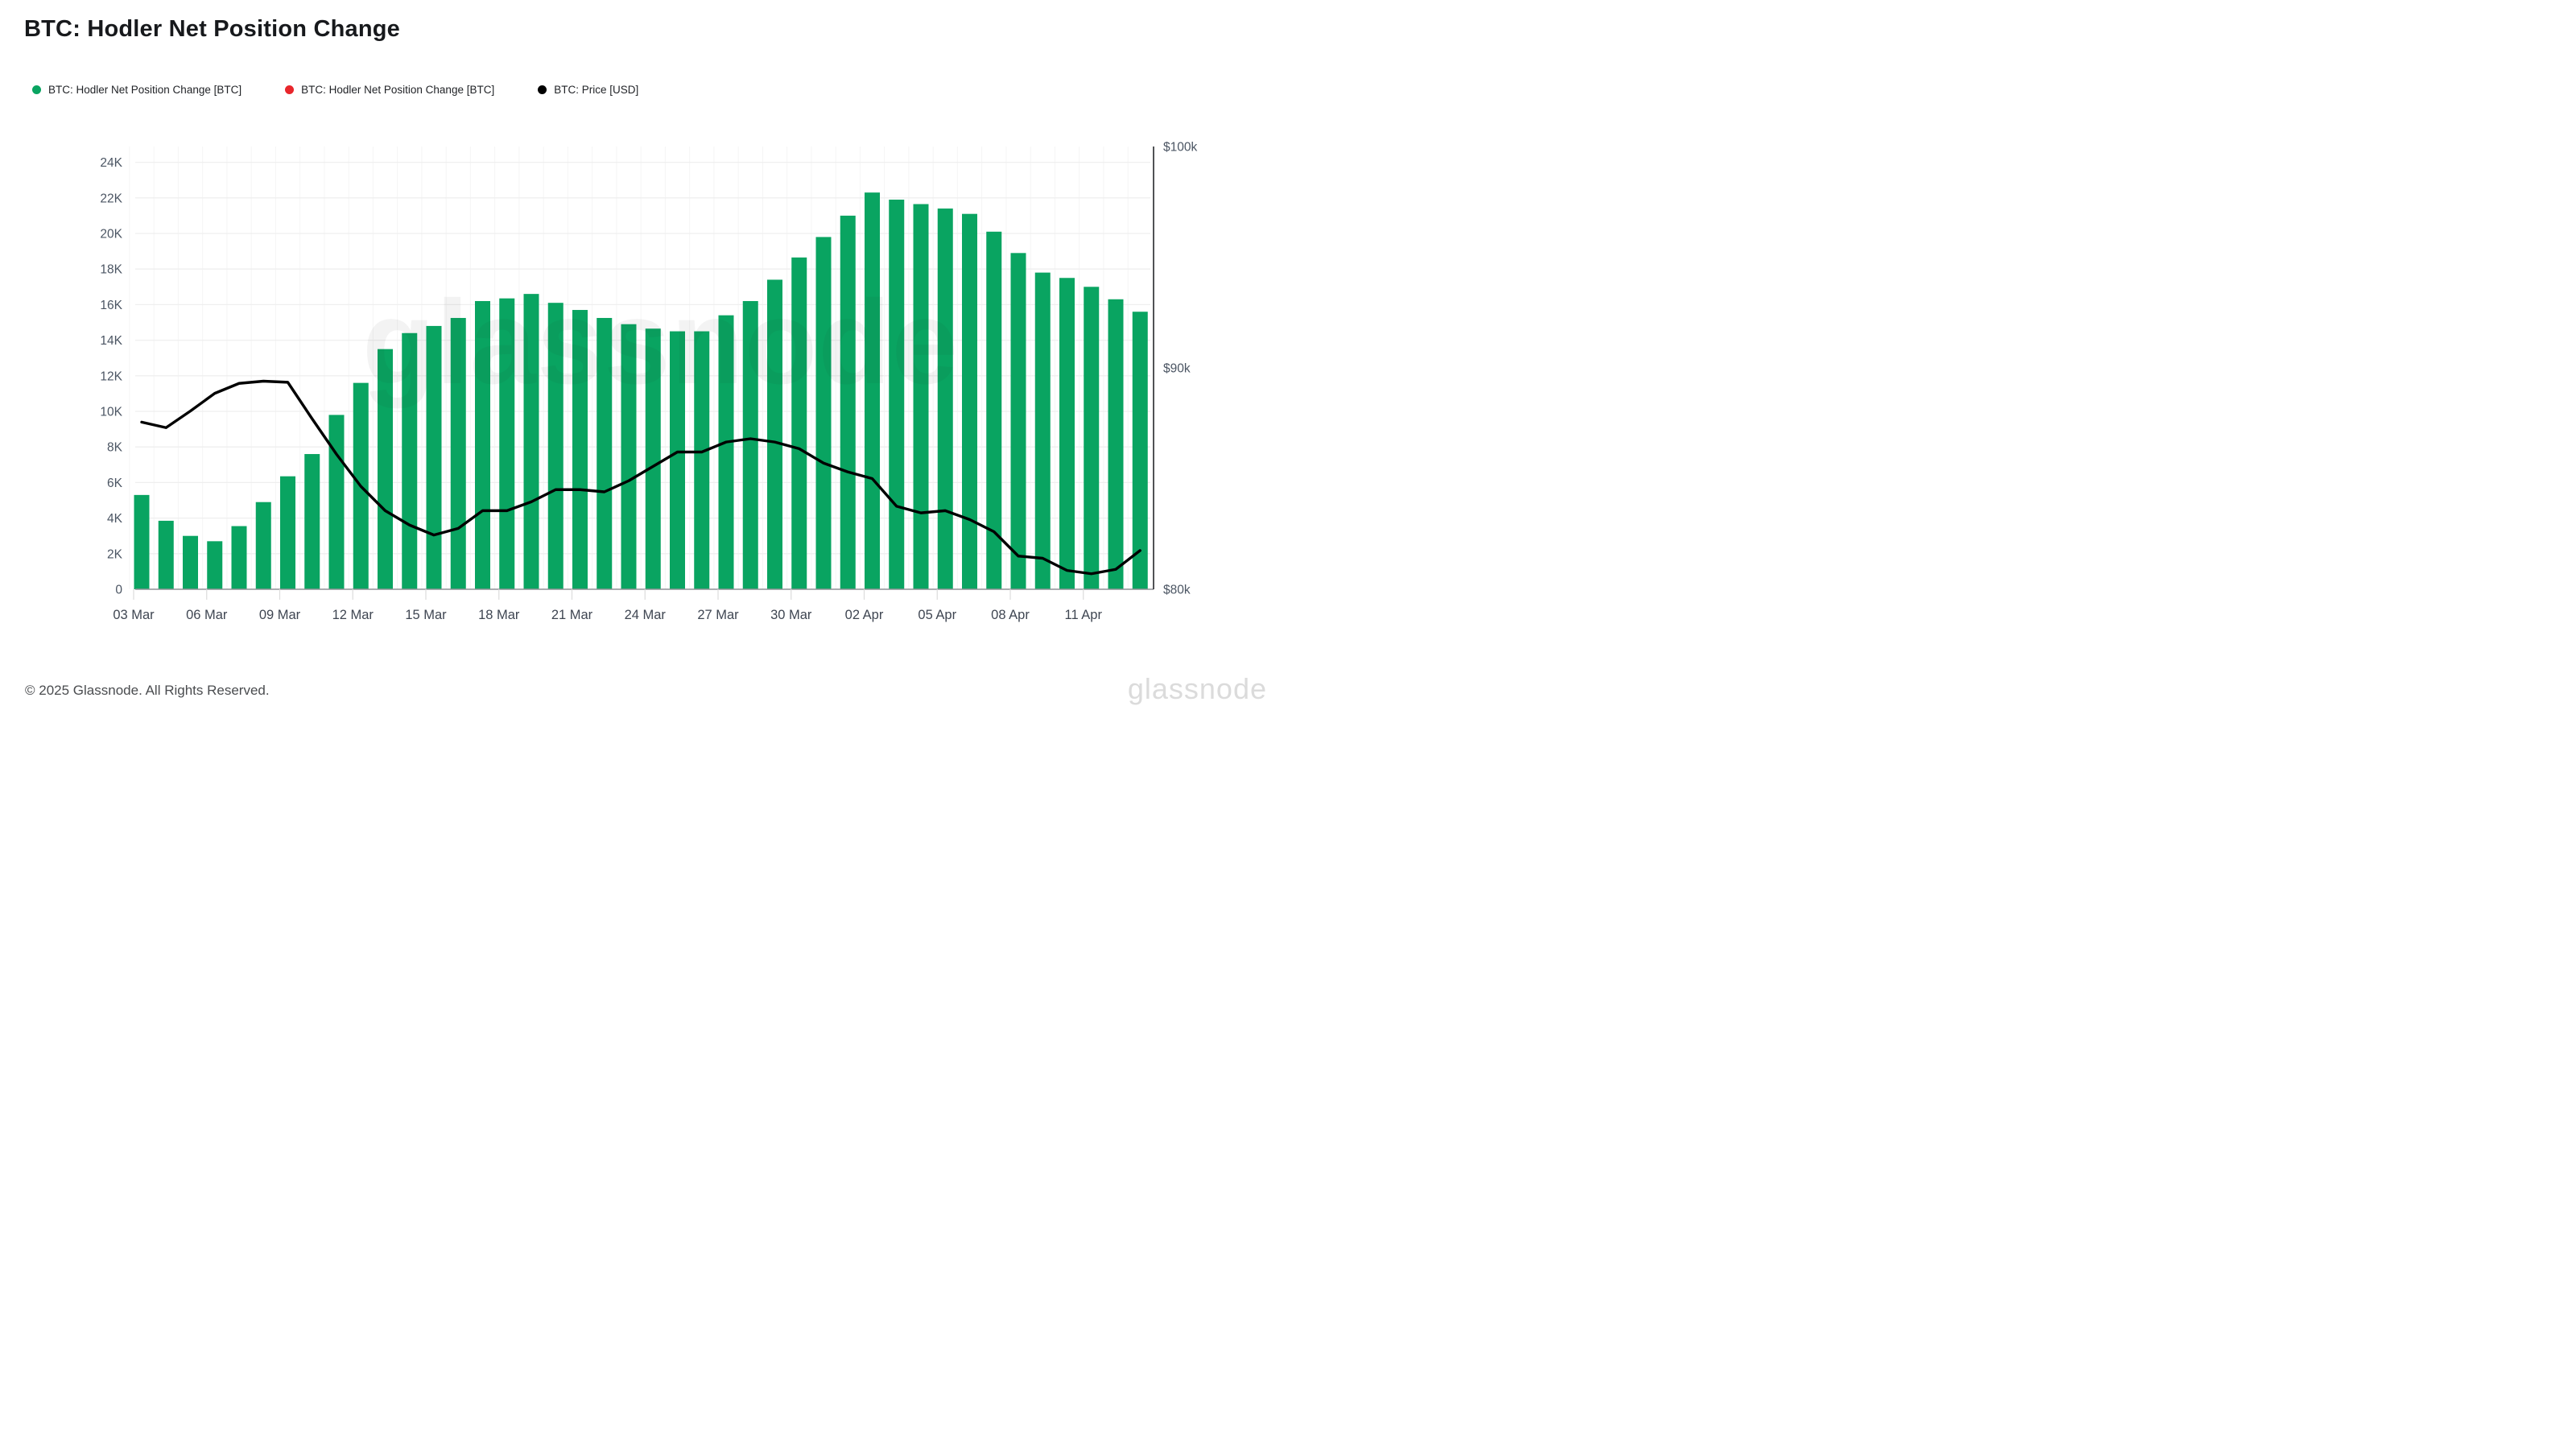  Describe the element at coordinates (646, 615) in the screenshot. I see `x-axis-label: 24 Mar` at that location.